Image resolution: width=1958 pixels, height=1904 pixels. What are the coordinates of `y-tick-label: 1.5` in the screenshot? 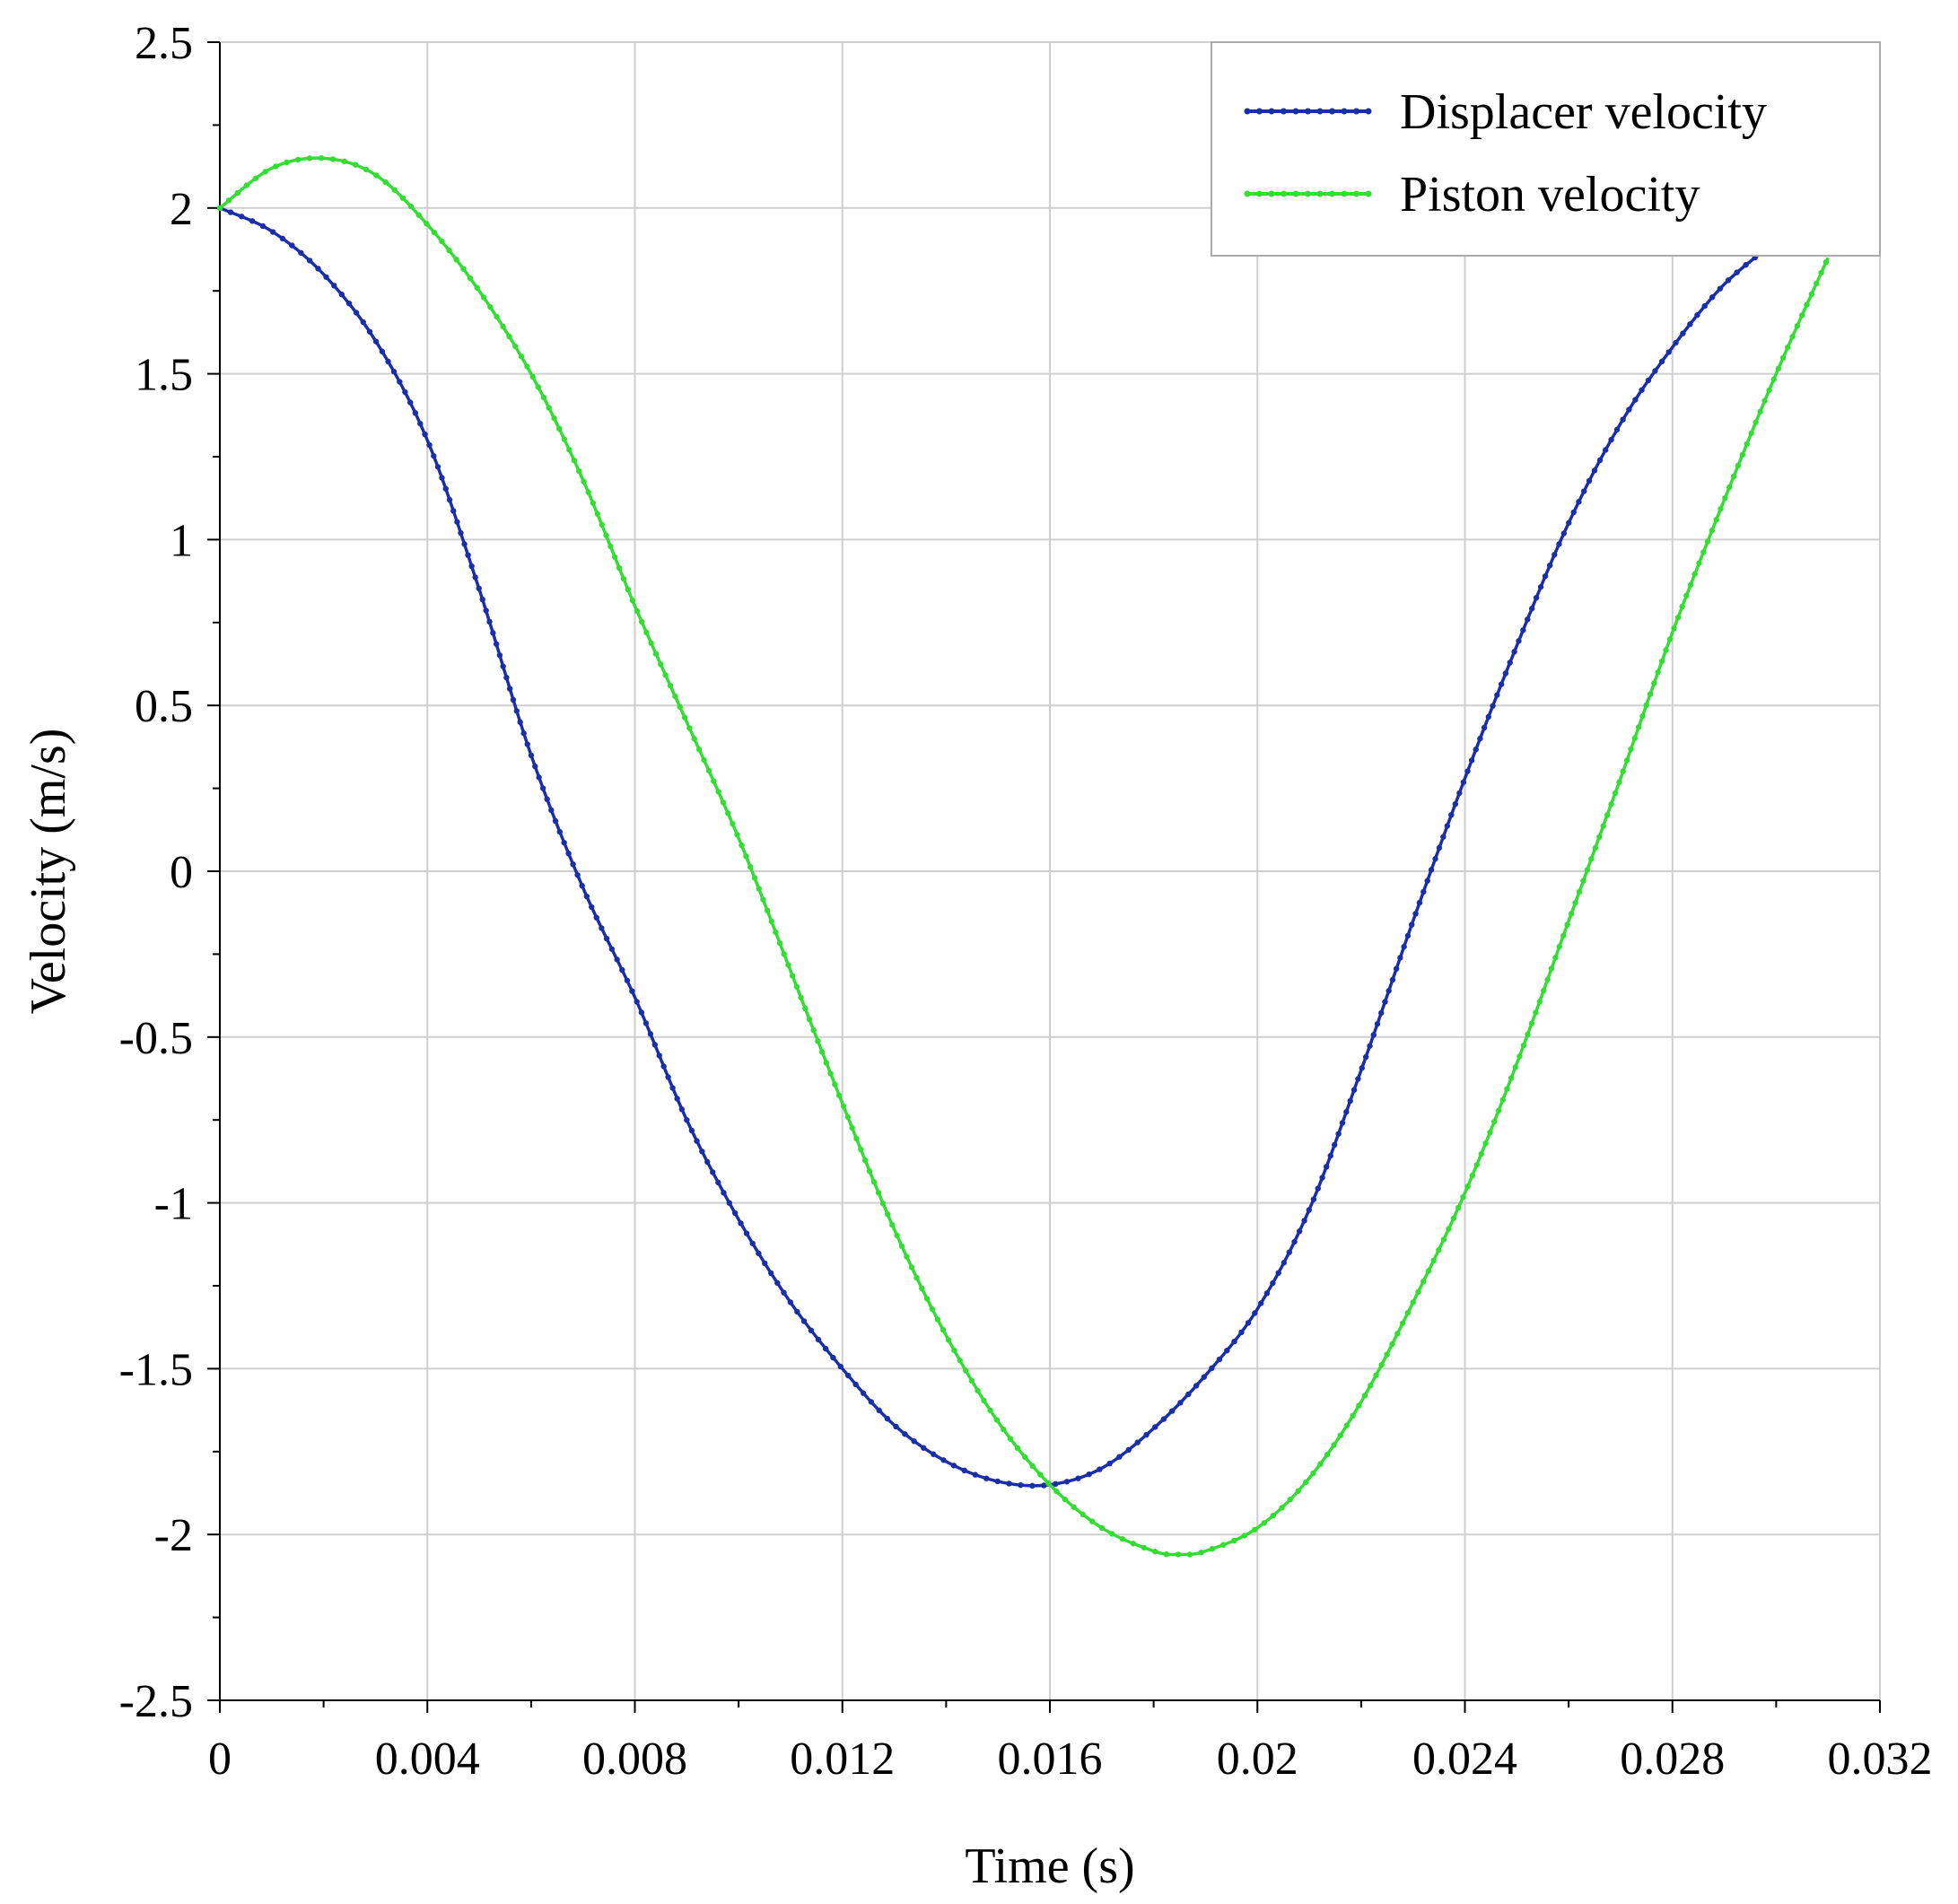 It's located at (164, 375).